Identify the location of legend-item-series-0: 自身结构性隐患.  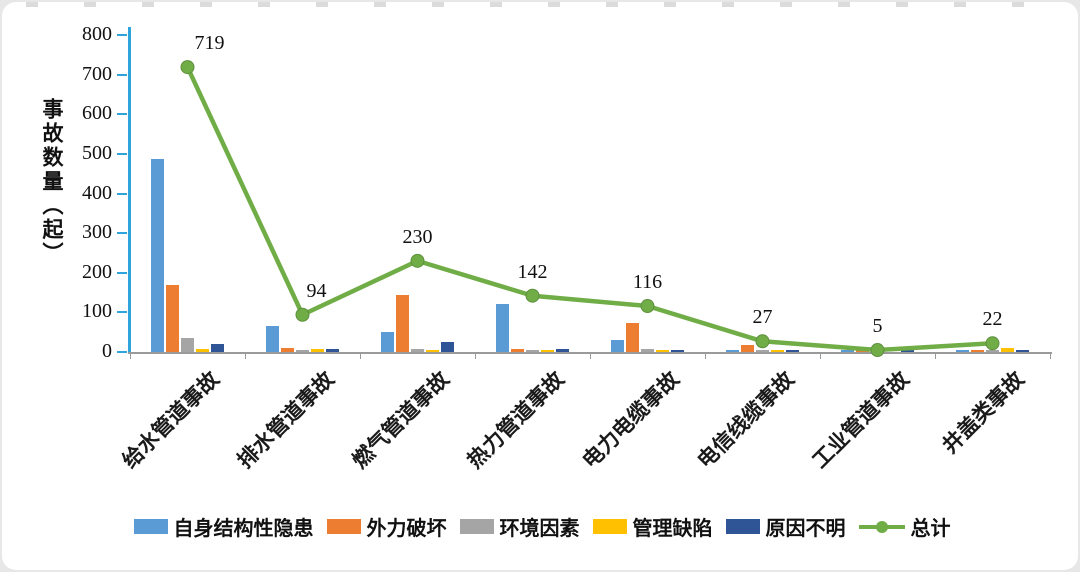
(223, 526).